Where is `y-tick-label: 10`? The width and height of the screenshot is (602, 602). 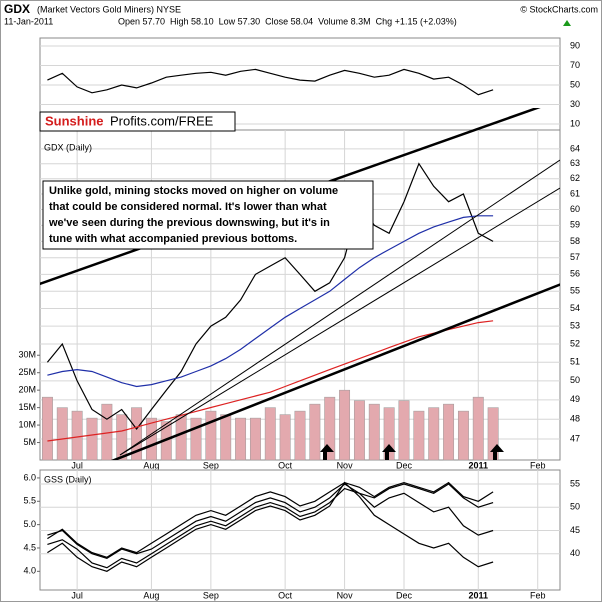 y-tick-label: 10 is located at coordinates (575, 123).